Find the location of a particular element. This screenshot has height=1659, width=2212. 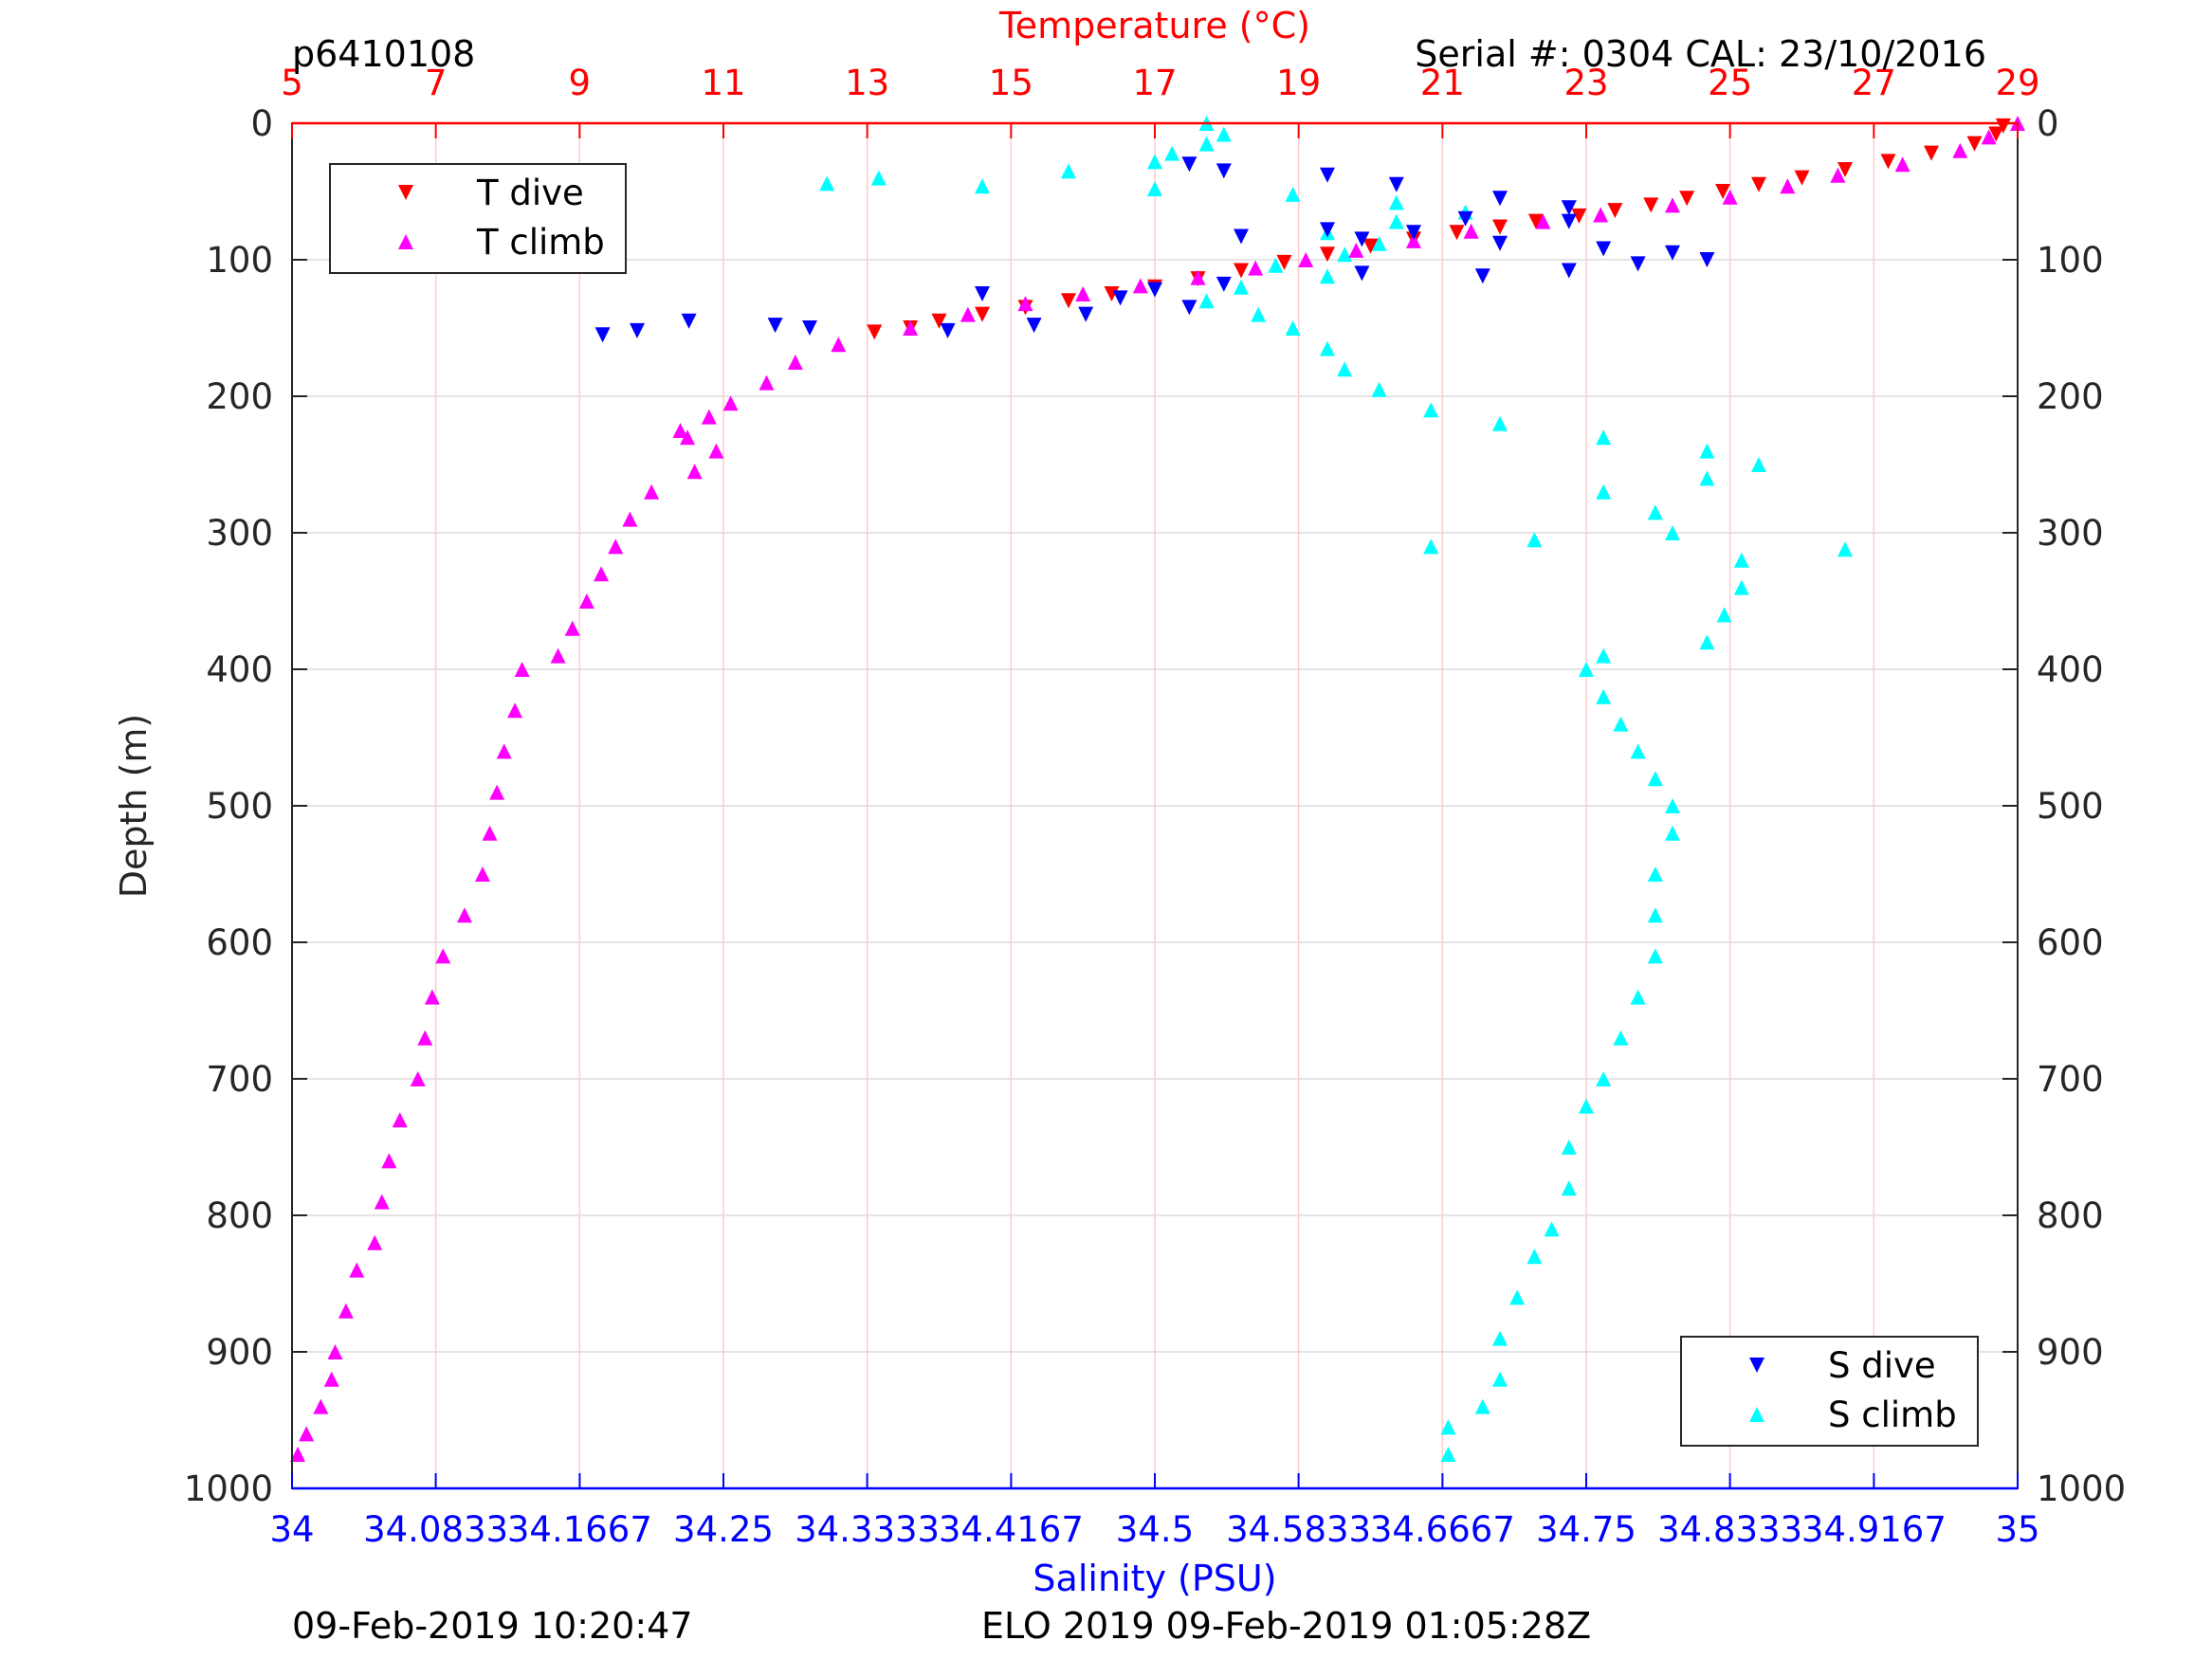

depth-tick-label-left: 700 is located at coordinates (239, 1079).